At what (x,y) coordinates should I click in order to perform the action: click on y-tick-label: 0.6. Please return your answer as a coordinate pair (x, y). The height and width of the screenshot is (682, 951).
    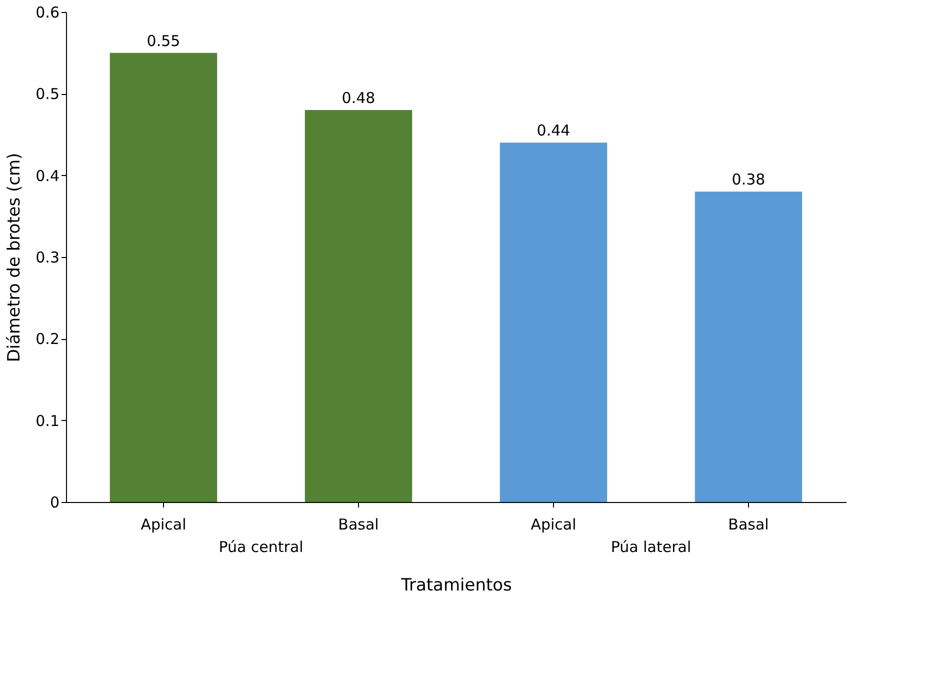
    Looking at the image, I should click on (48, 13).